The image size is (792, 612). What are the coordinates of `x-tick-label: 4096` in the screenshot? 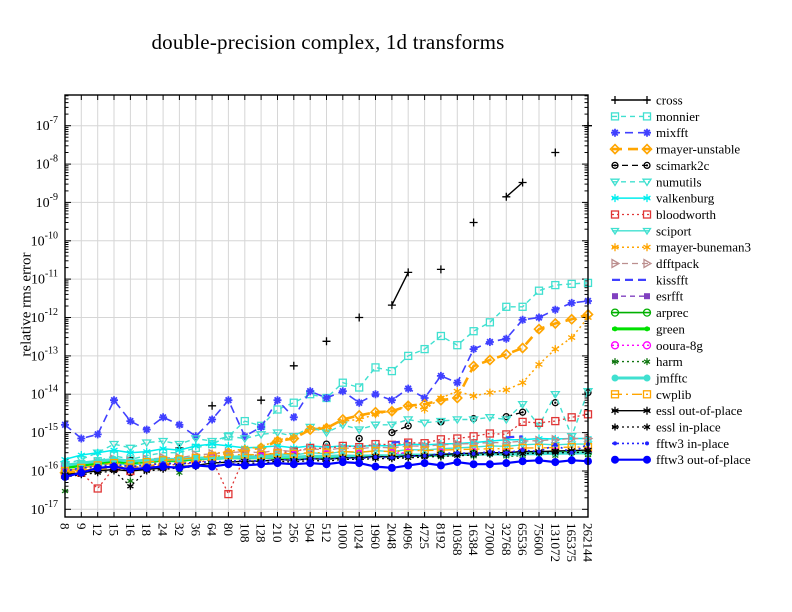 It's located at (408, 536).